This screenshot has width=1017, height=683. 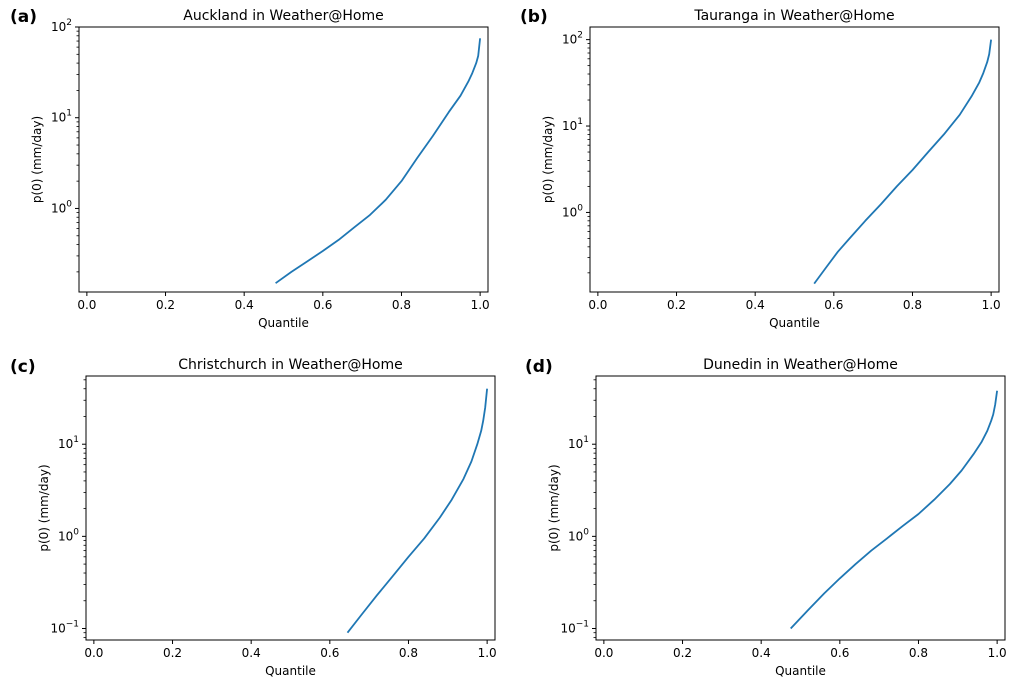 What do you see at coordinates (283, 16) in the screenshot?
I see `chart-title: Auckland in Weather@Home` at bounding box center [283, 16].